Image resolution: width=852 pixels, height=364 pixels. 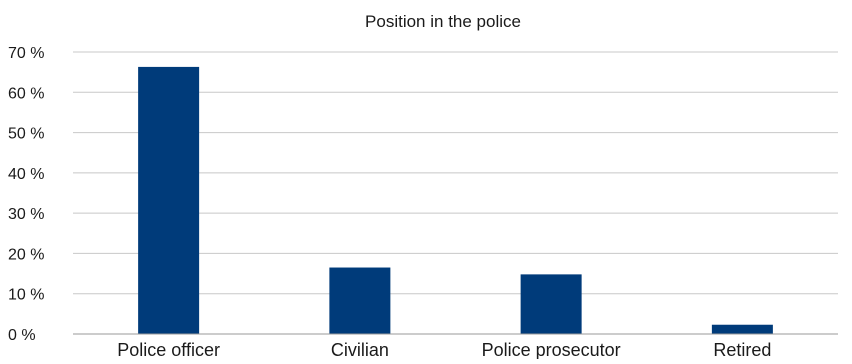 What do you see at coordinates (26, 93) in the screenshot?
I see `y-tick-label: 60 %` at bounding box center [26, 93].